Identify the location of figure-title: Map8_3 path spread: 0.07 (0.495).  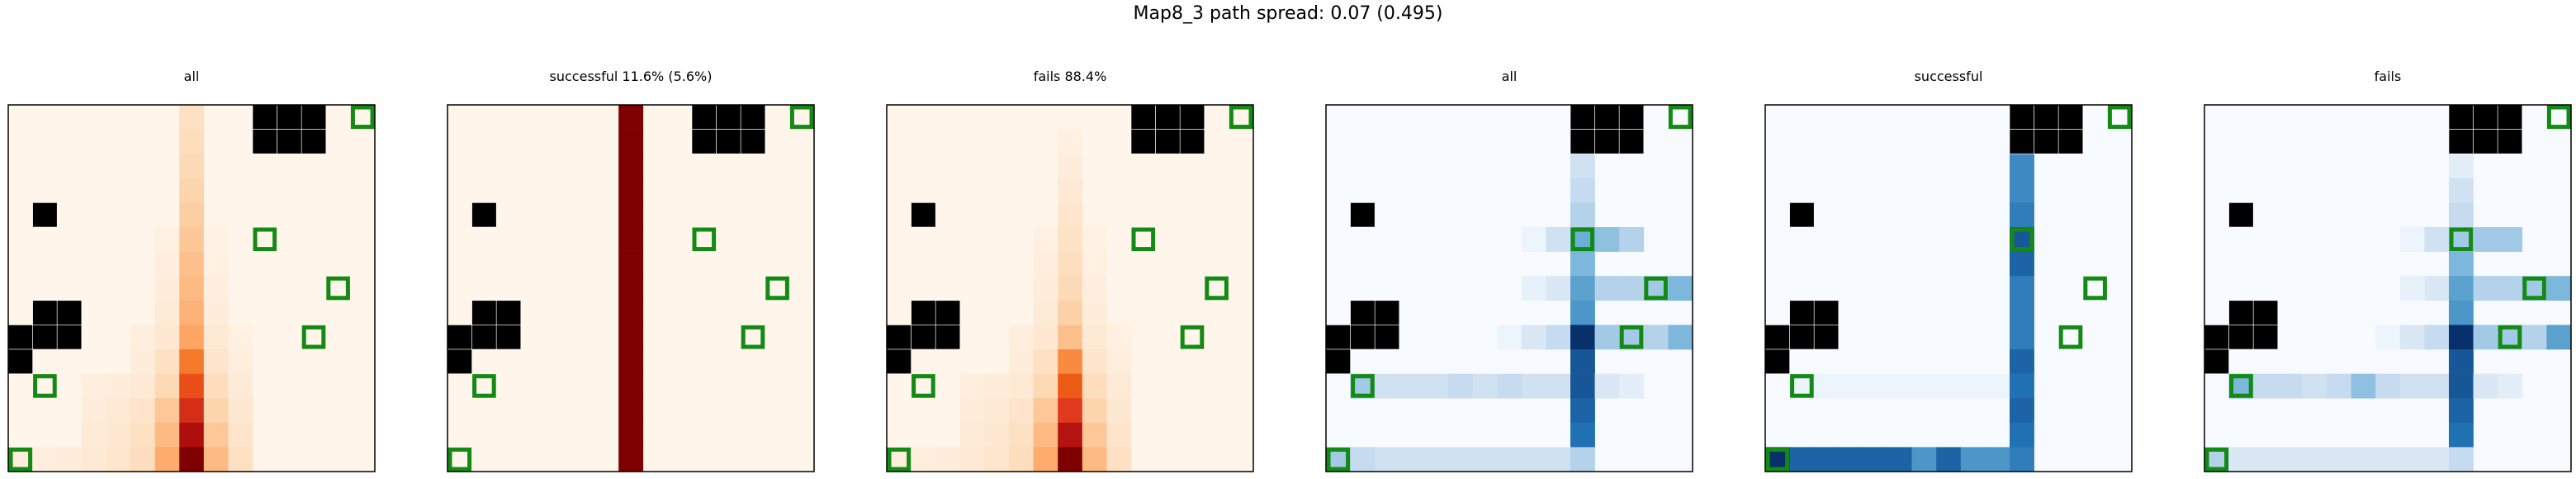
(1288, 14).